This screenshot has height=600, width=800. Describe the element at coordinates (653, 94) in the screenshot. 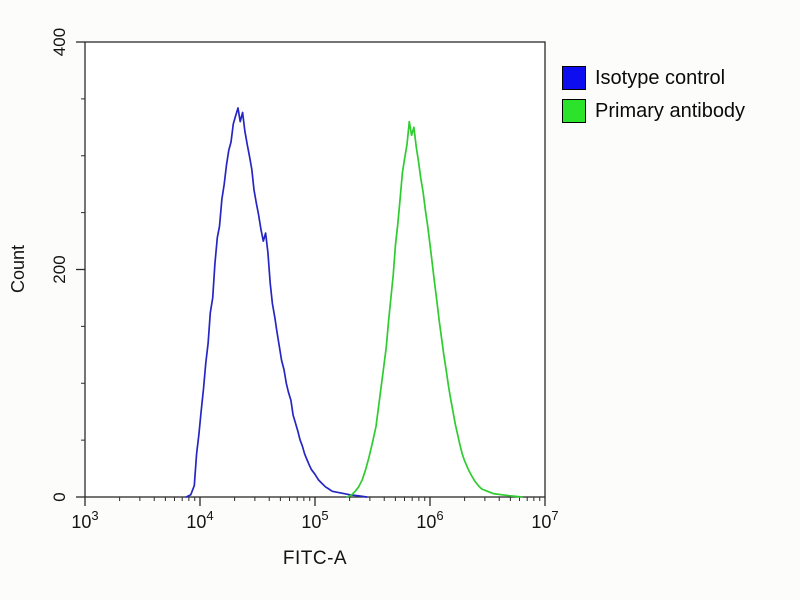

I see `legend: Isotype control Primary antibody` at that location.